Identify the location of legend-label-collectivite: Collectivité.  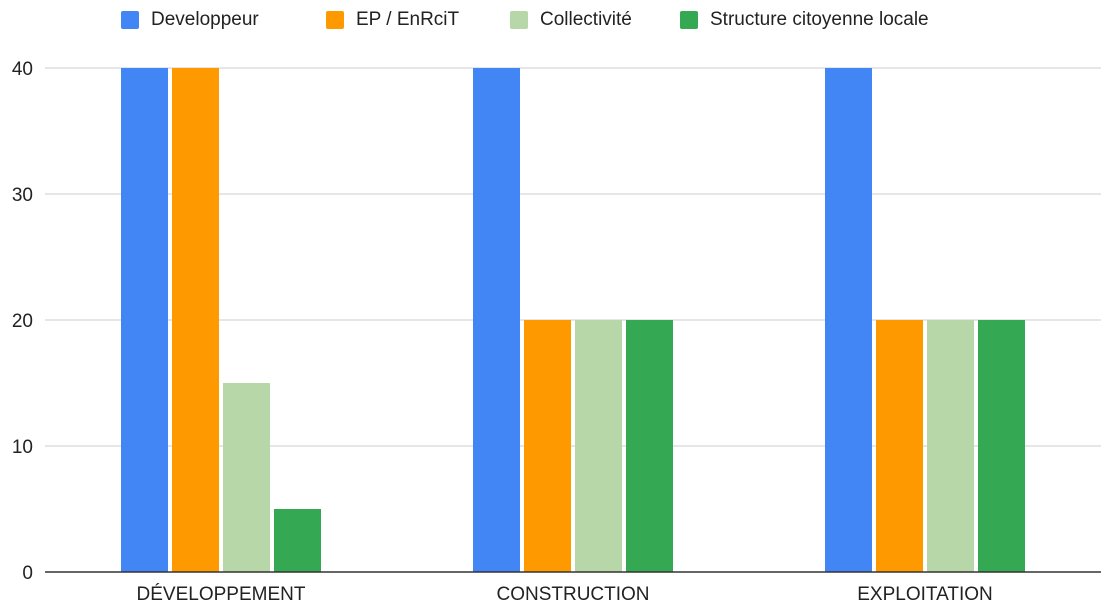
(586, 19).